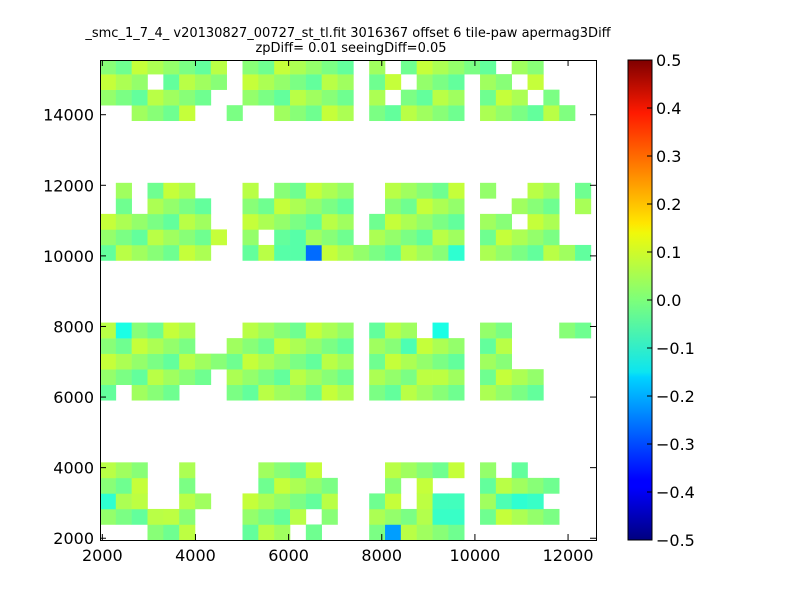 This screenshot has width=800, height=604. I want to click on x-tick-label: 10000, so click(474, 555).